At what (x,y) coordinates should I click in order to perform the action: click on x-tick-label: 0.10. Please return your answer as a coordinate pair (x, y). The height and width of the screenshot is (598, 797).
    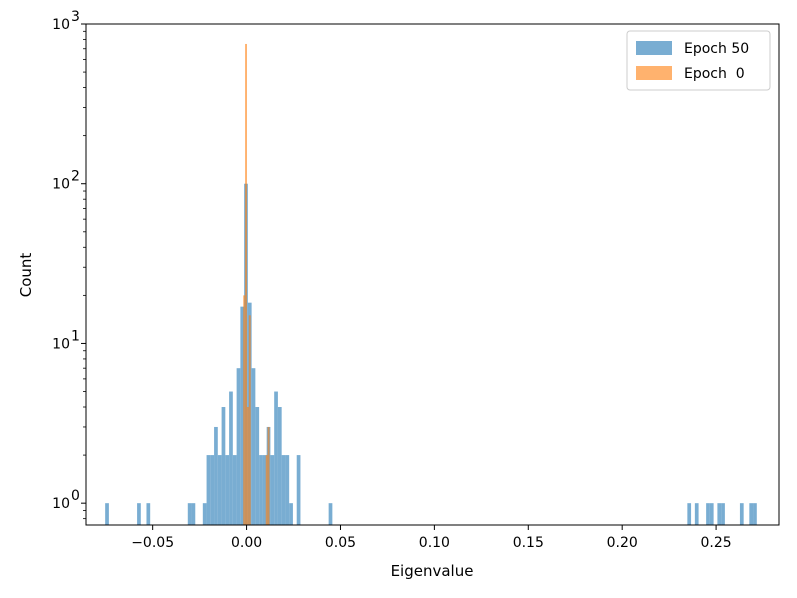
    Looking at the image, I should click on (434, 543).